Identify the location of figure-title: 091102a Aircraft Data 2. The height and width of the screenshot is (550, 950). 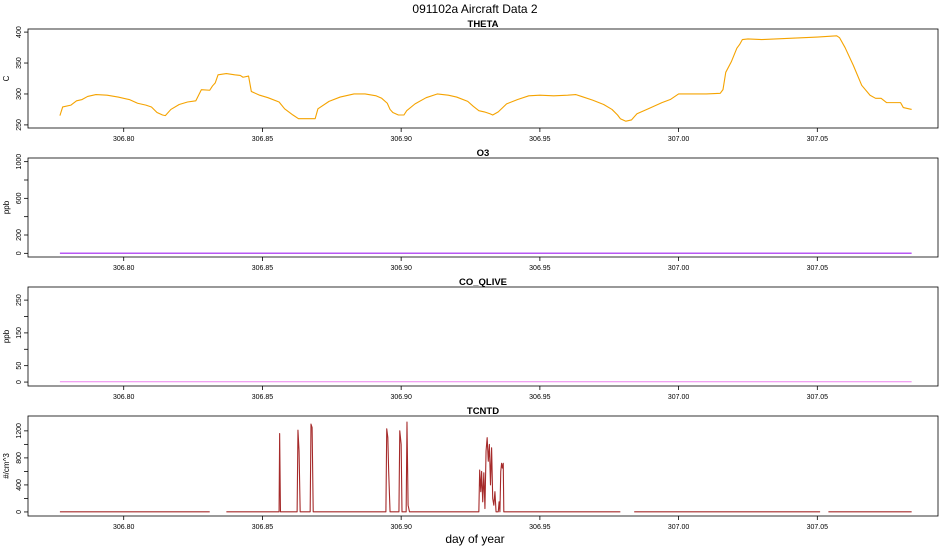
(475, 9).